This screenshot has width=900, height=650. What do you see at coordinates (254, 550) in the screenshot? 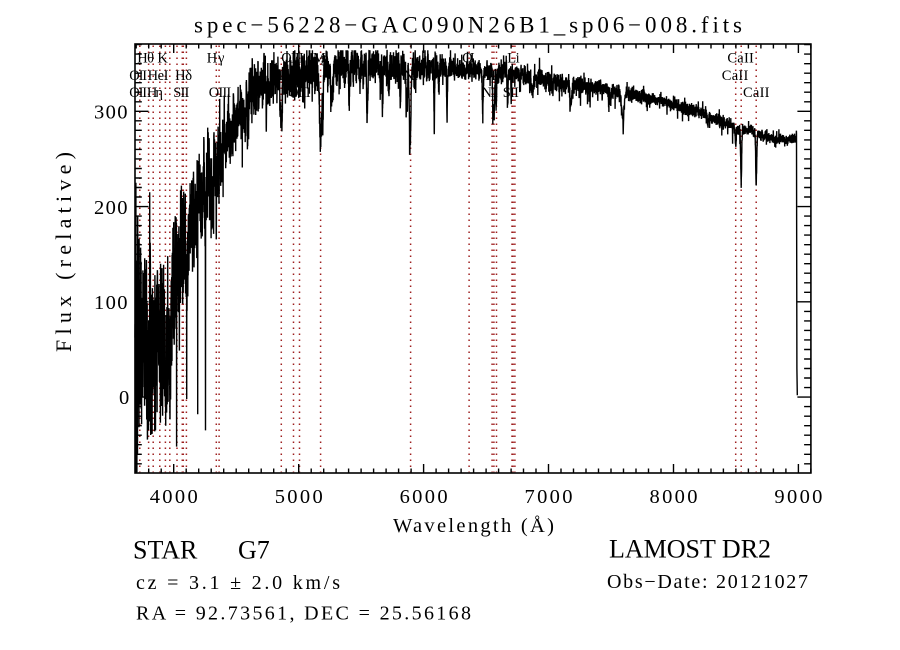
I see `svg-text: G7` at bounding box center [254, 550].